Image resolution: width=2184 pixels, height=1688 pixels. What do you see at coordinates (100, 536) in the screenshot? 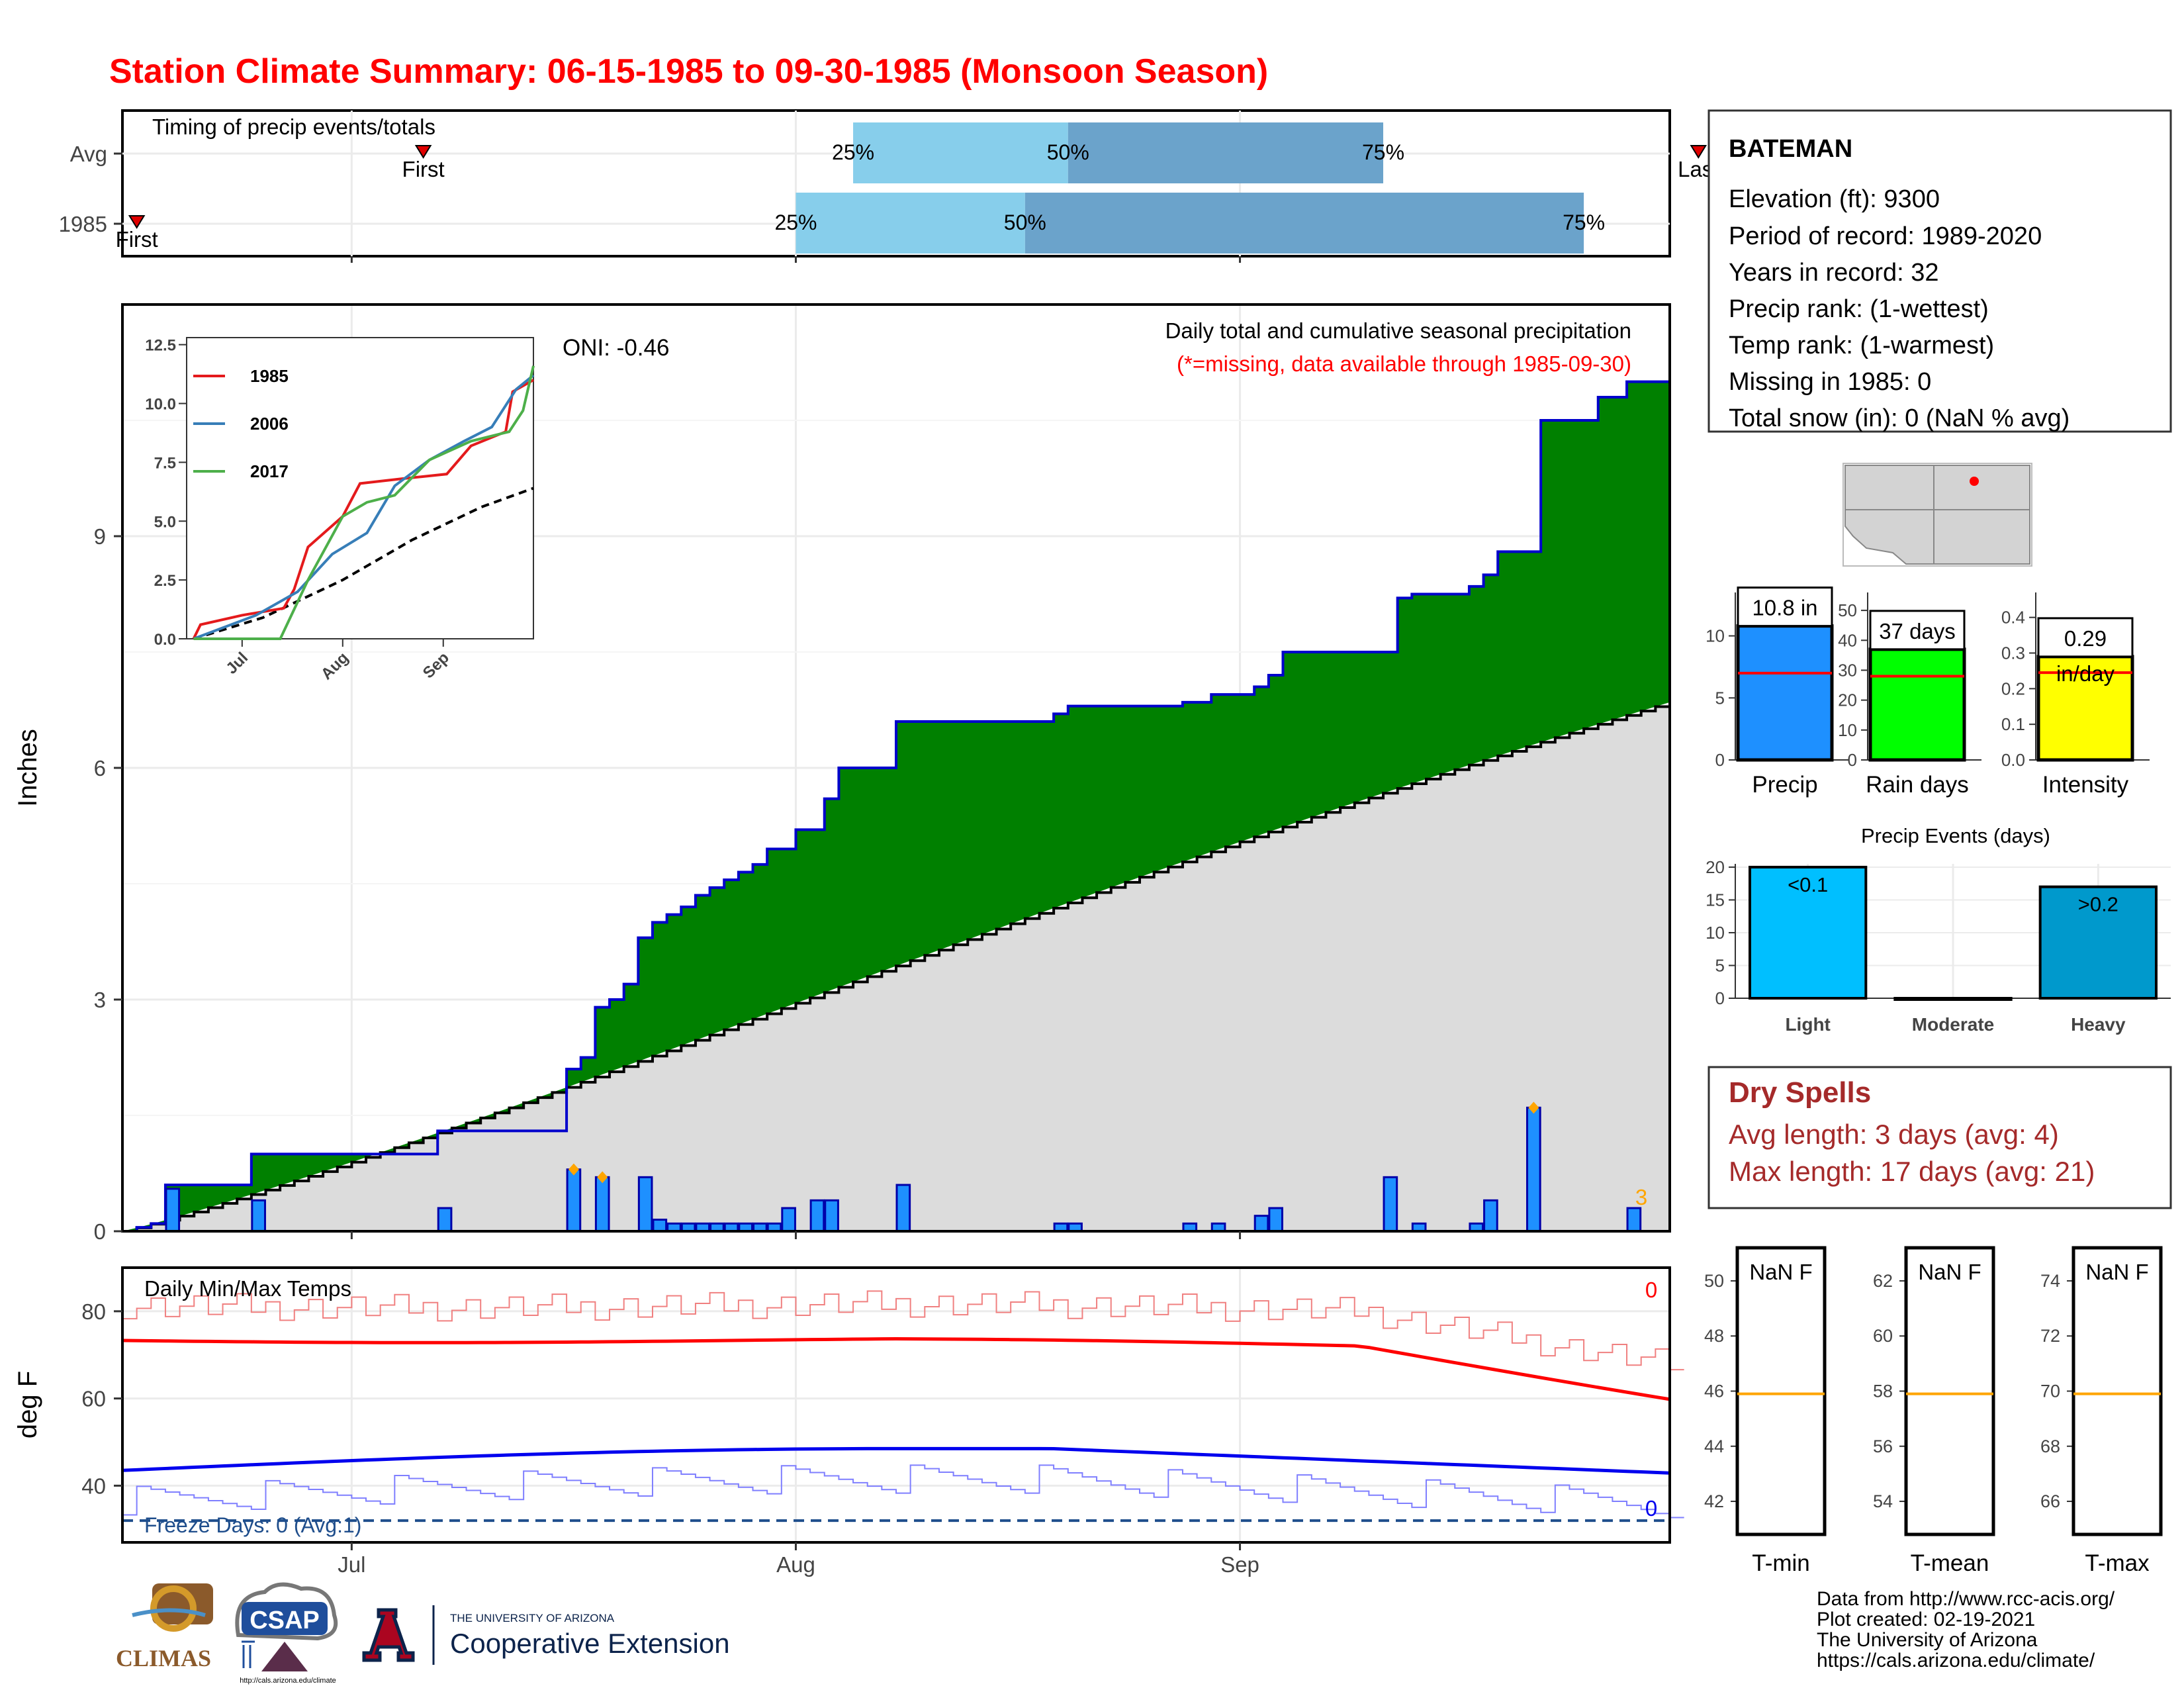
I see `precip-ytick-label: 9` at bounding box center [100, 536].